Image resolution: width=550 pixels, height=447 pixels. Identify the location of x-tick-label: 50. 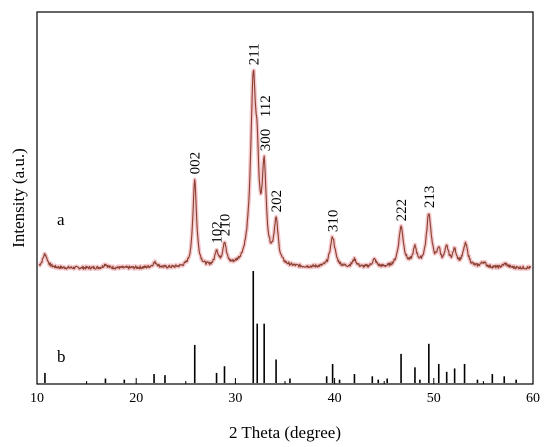
(434, 398).